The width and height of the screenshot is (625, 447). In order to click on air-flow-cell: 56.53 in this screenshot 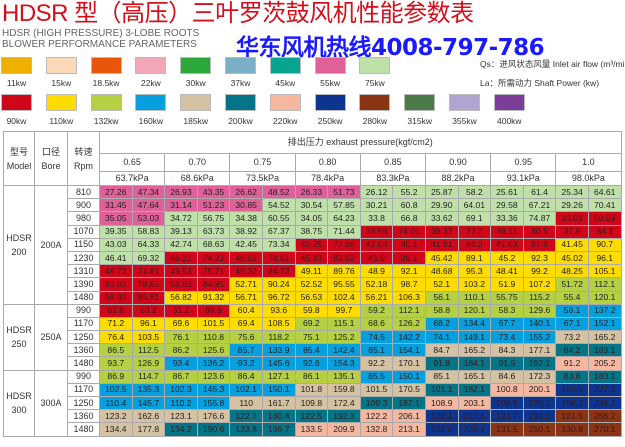, I will do `click(311, 297)`.